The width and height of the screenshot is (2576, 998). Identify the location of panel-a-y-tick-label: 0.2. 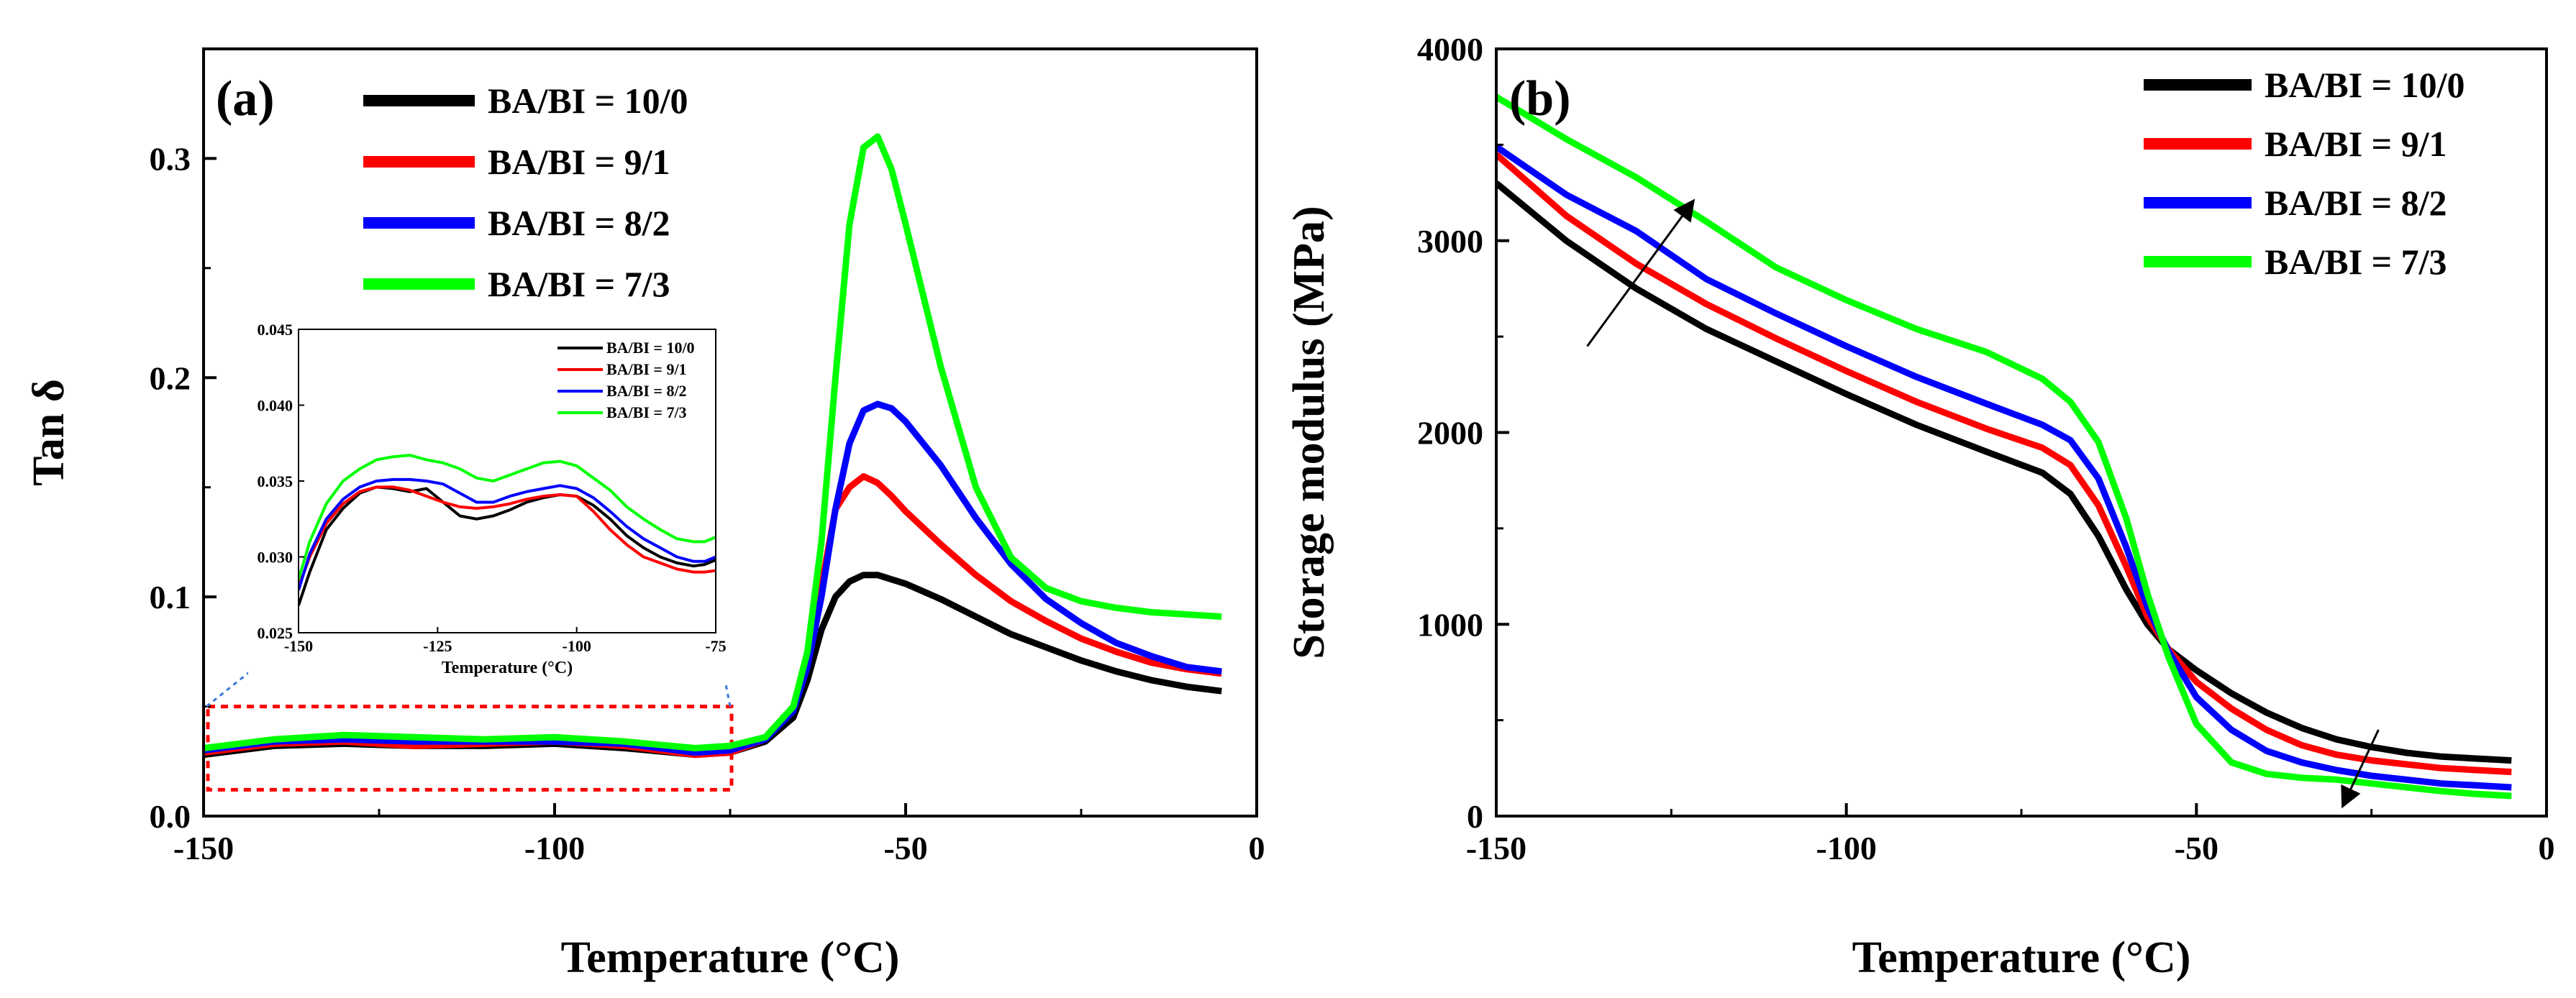
(170, 378).